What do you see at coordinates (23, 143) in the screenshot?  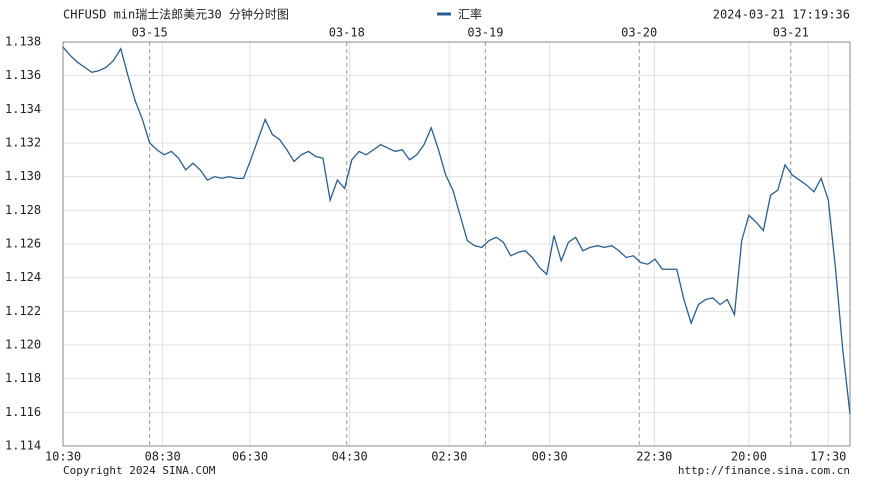 I see `y-tick-label: 1.132` at bounding box center [23, 143].